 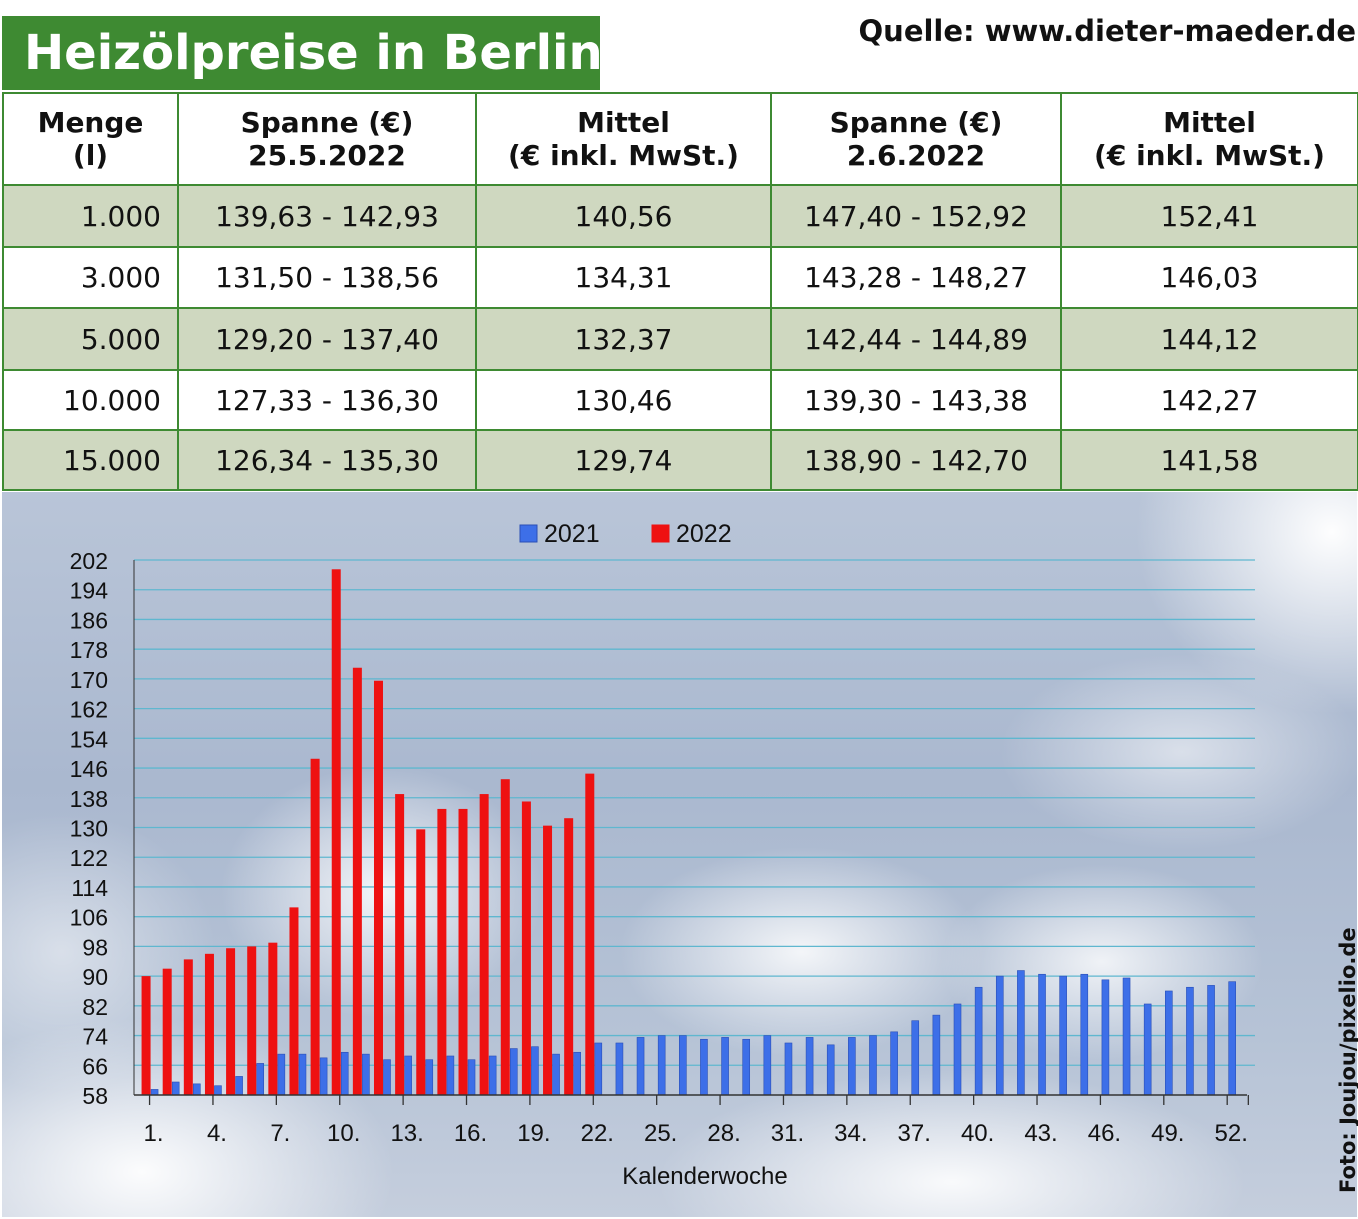 I want to click on y-tick-label: 58, so click(x=95, y=1096).